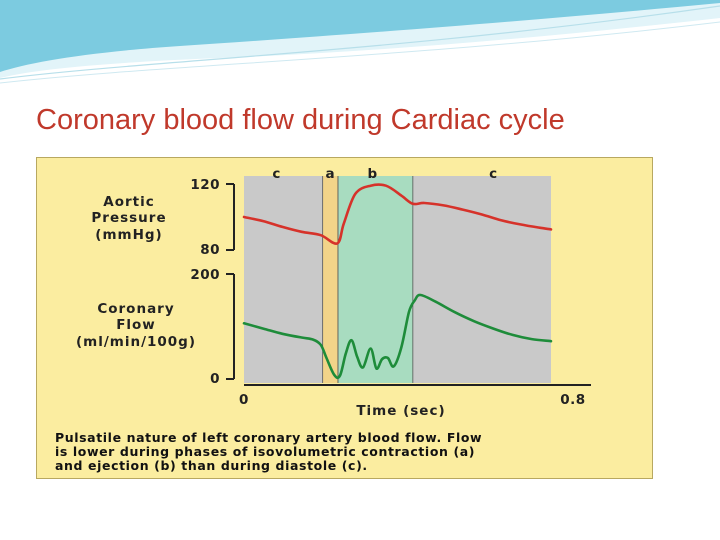 The height and width of the screenshot is (540, 720). Describe the element at coordinates (210, 250) in the screenshot. I see `aortic-y-tick-label-bottom: 80` at that location.